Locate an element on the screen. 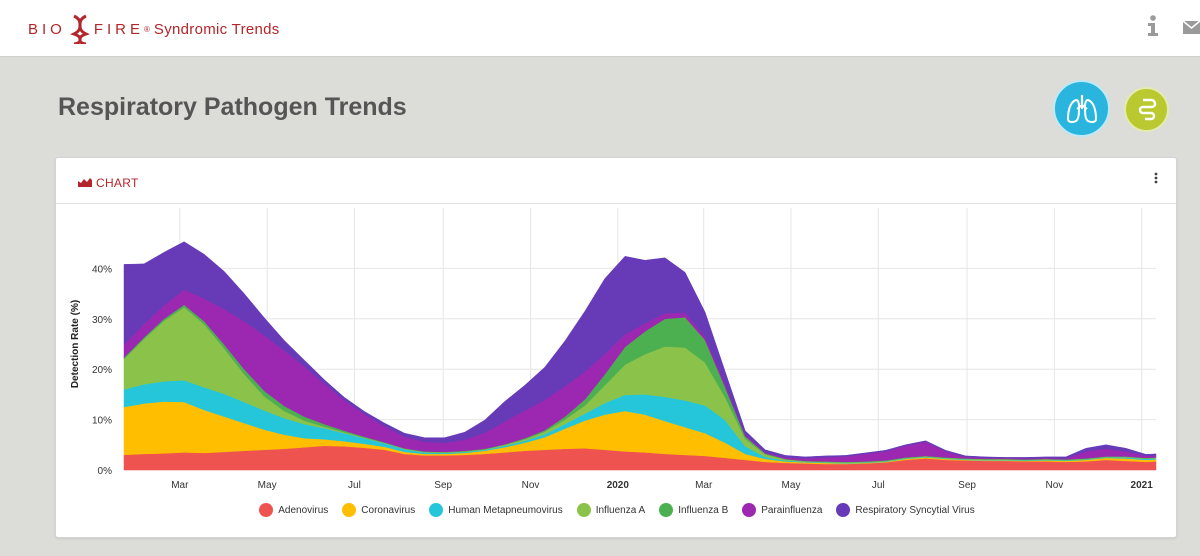 This screenshot has width=1200, height=556. x-tick-label: 2021 is located at coordinates (1142, 485).